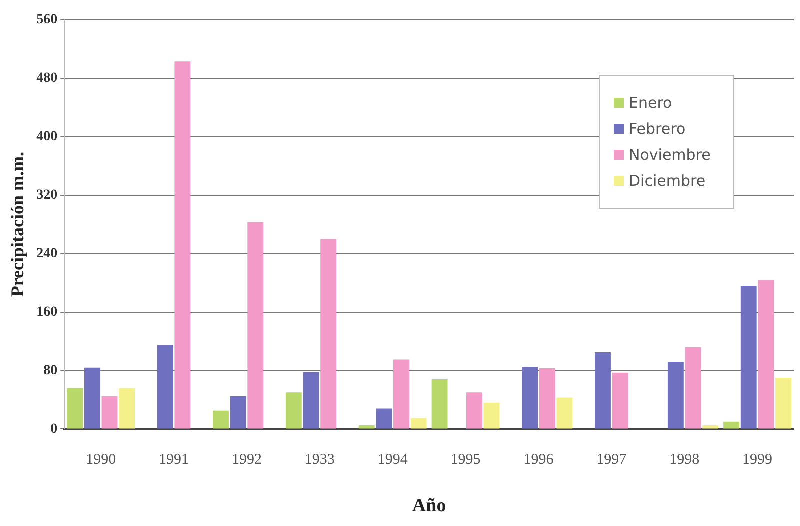 The image size is (800, 526). I want to click on y-axis-title: Precipitación m.m., so click(17, 225).